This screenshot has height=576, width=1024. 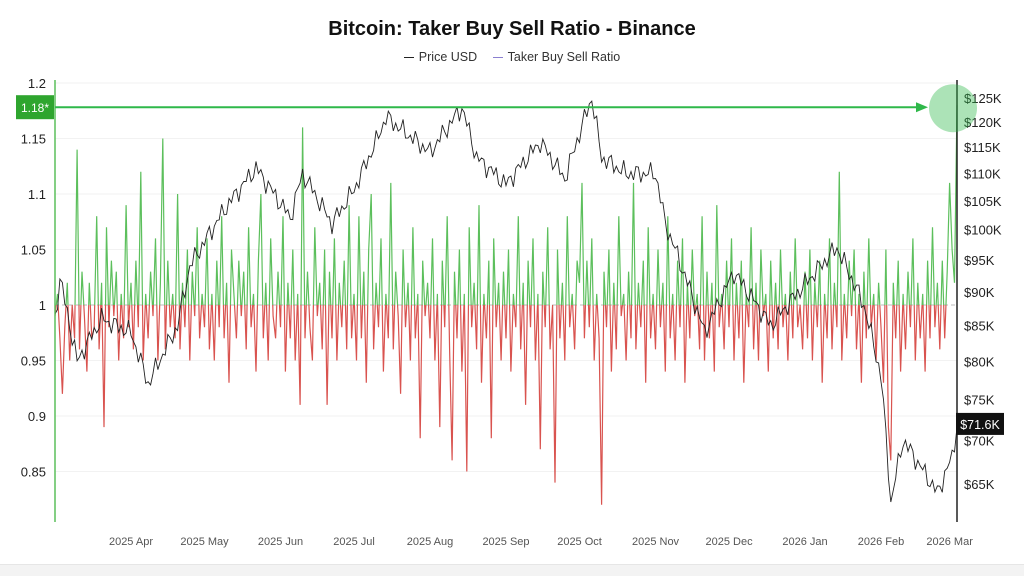 I want to click on y-left-tick-label: 1.05, so click(x=33, y=250).